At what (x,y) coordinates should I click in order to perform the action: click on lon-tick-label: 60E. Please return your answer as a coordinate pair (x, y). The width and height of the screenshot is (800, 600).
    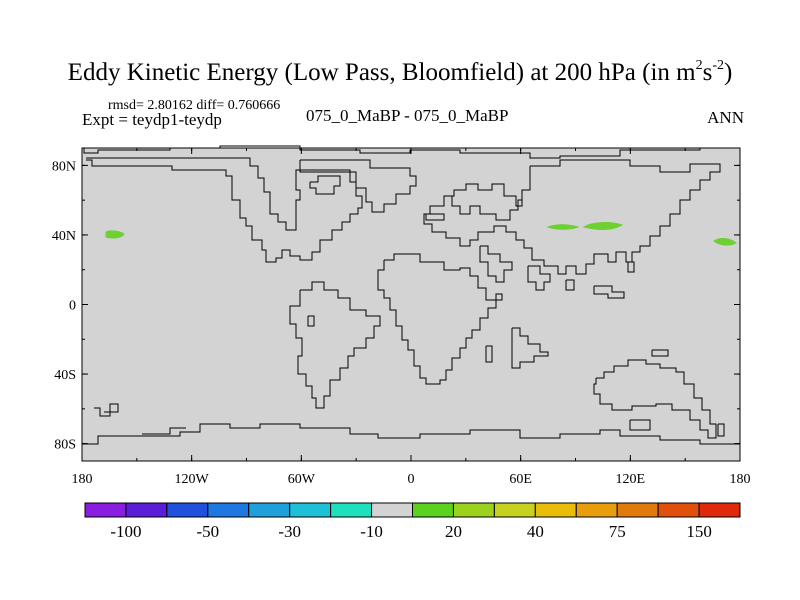
    Looking at the image, I should click on (520, 479).